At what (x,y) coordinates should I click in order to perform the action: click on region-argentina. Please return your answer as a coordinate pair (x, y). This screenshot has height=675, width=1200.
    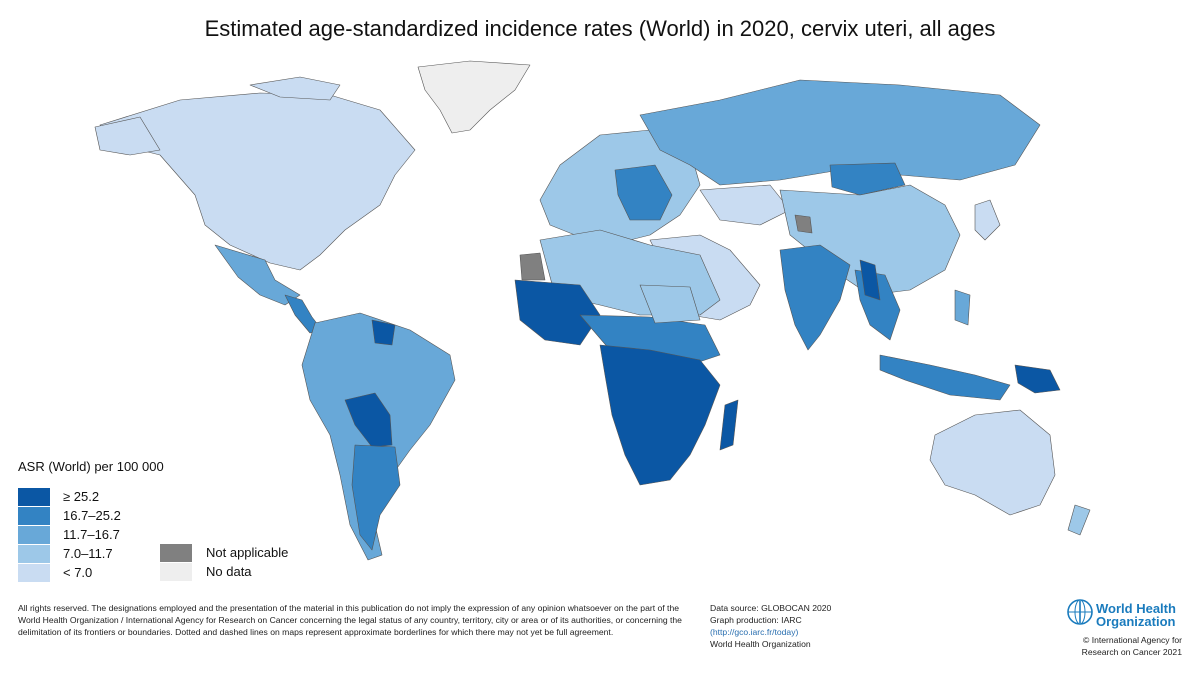
    Looking at the image, I should click on (376, 497).